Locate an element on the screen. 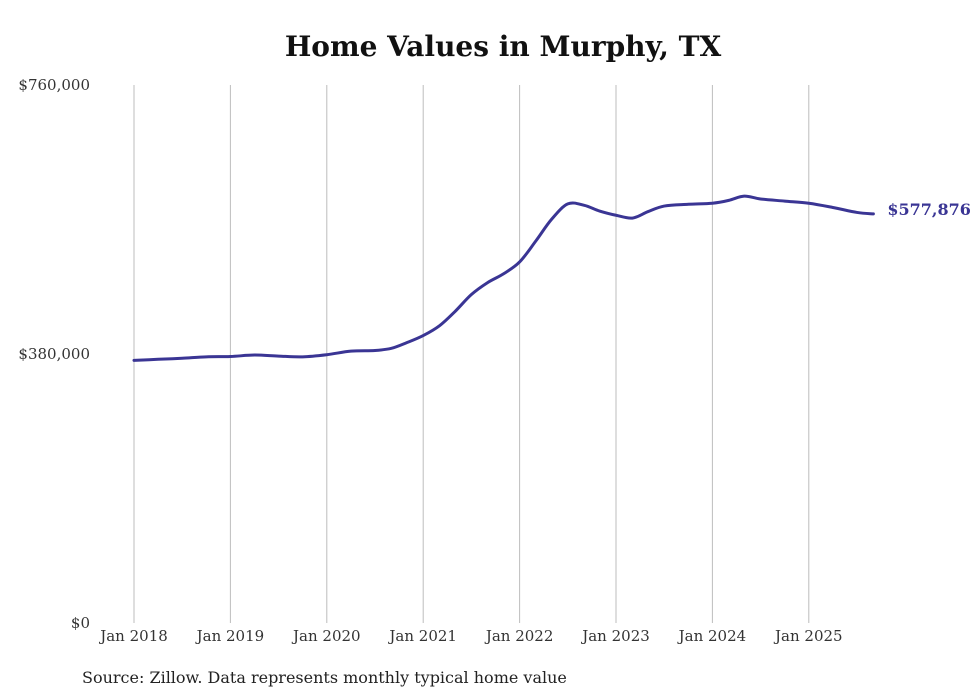 The height and width of the screenshot is (699, 980). y-tick-label: $760,000 is located at coordinates (54, 85).